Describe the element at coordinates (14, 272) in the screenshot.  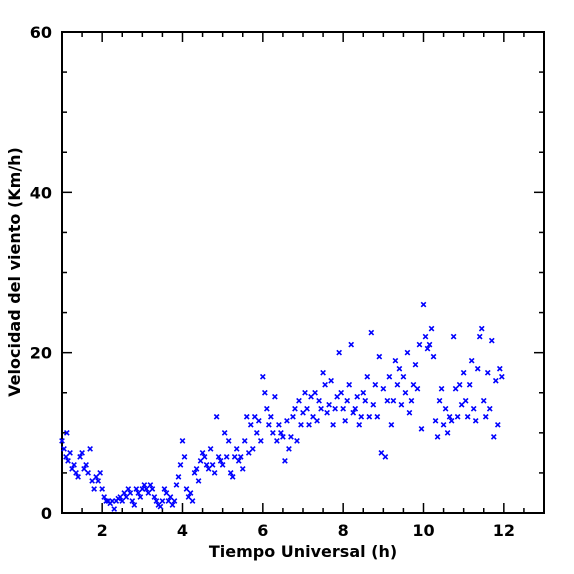
I see `y-axis-title: Velocidad del viento (Km/h)` at that location.